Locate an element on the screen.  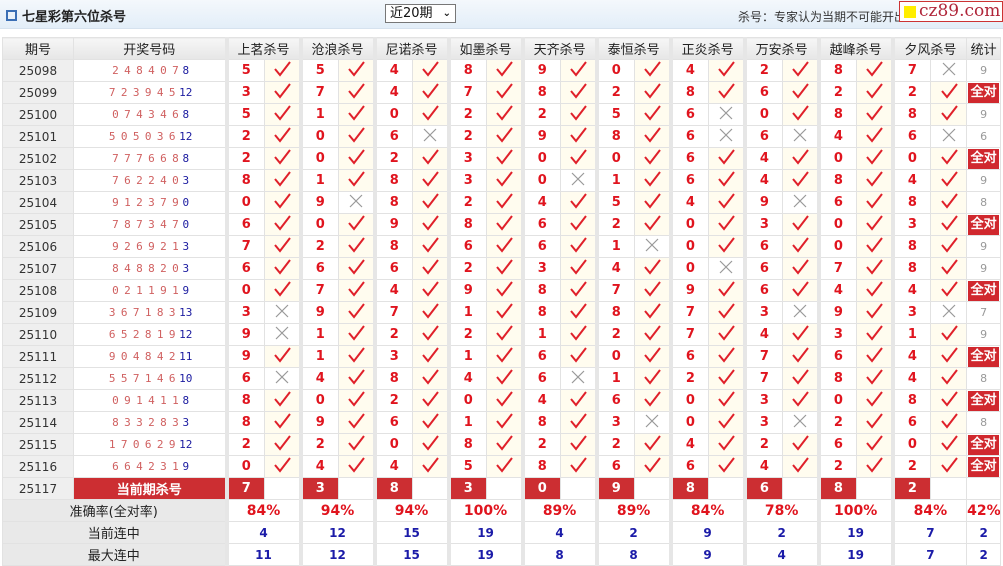
table-row: 25102 7 7 7 6 6 8 8 2 0 2 3 0 0 6 4 0 0 全对 is located at coordinates (502, 158).